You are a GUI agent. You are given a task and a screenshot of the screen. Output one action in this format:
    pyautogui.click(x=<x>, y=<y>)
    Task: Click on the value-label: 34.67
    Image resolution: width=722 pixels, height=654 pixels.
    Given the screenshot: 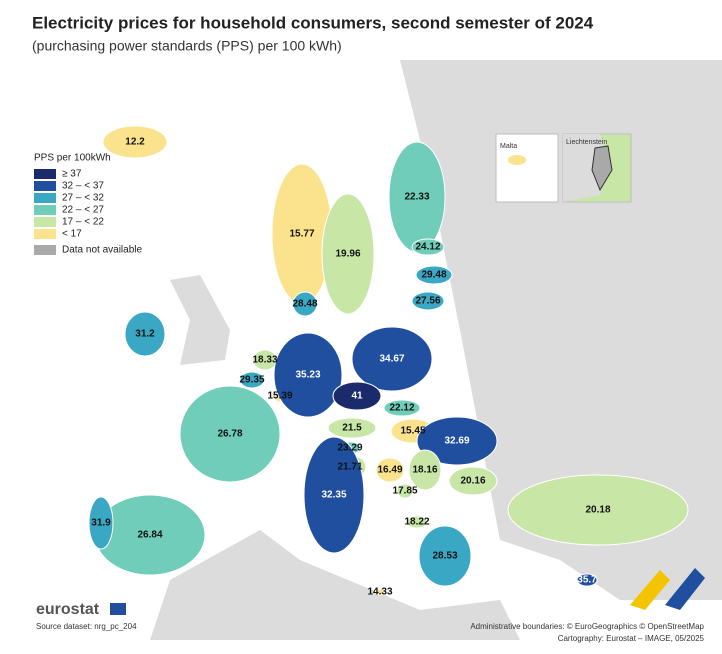 What is the action you would take?
    pyautogui.click(x=391, y=359)
    